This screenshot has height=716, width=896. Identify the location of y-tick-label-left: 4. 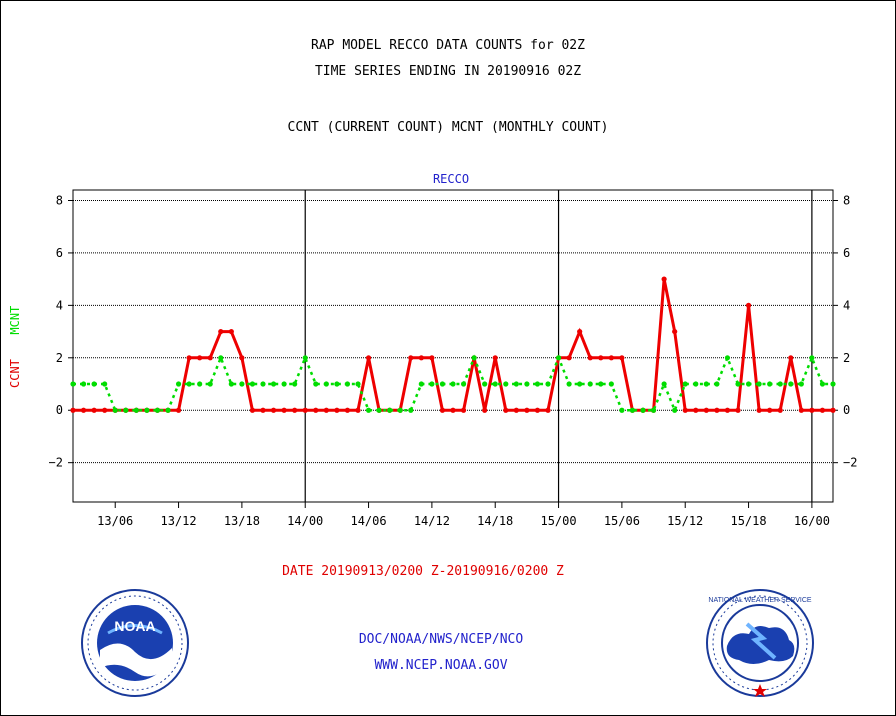
(59, 305).